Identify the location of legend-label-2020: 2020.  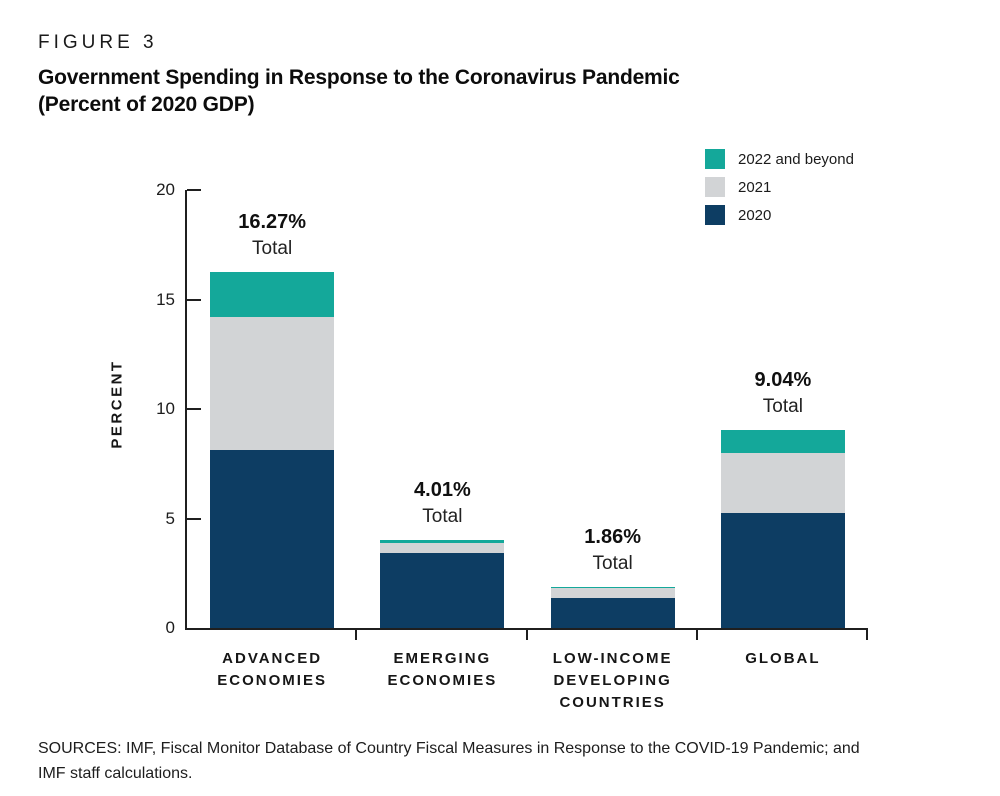
(755, 215).